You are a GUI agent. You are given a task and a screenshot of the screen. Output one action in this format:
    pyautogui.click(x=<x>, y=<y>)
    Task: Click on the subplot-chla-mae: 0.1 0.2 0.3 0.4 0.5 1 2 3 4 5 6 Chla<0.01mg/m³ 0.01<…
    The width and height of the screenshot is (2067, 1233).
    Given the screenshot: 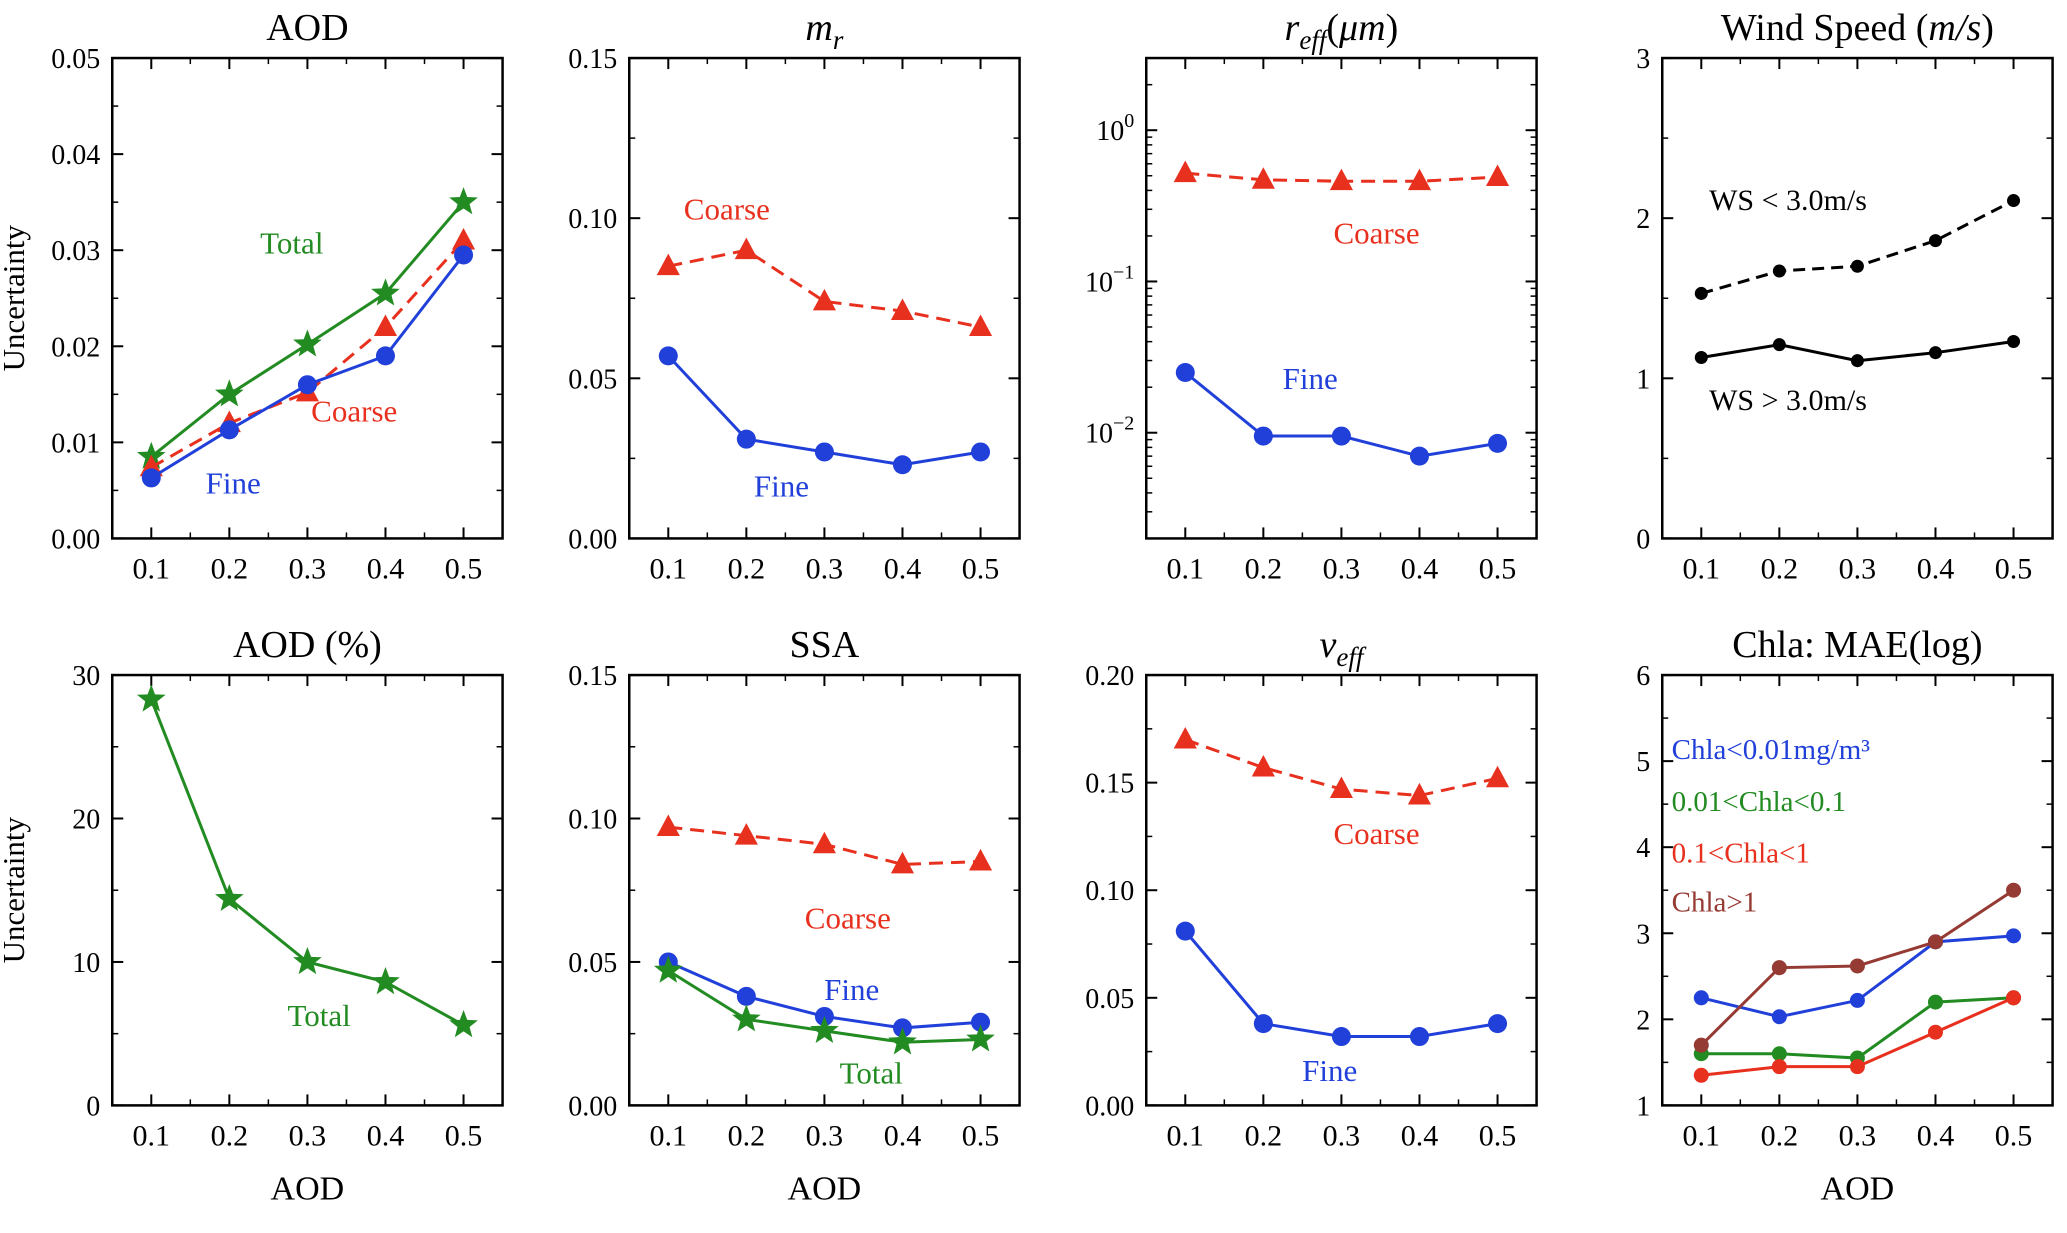 What is the action you would take?
    pyautogui.click(x=1808, y=925)
    